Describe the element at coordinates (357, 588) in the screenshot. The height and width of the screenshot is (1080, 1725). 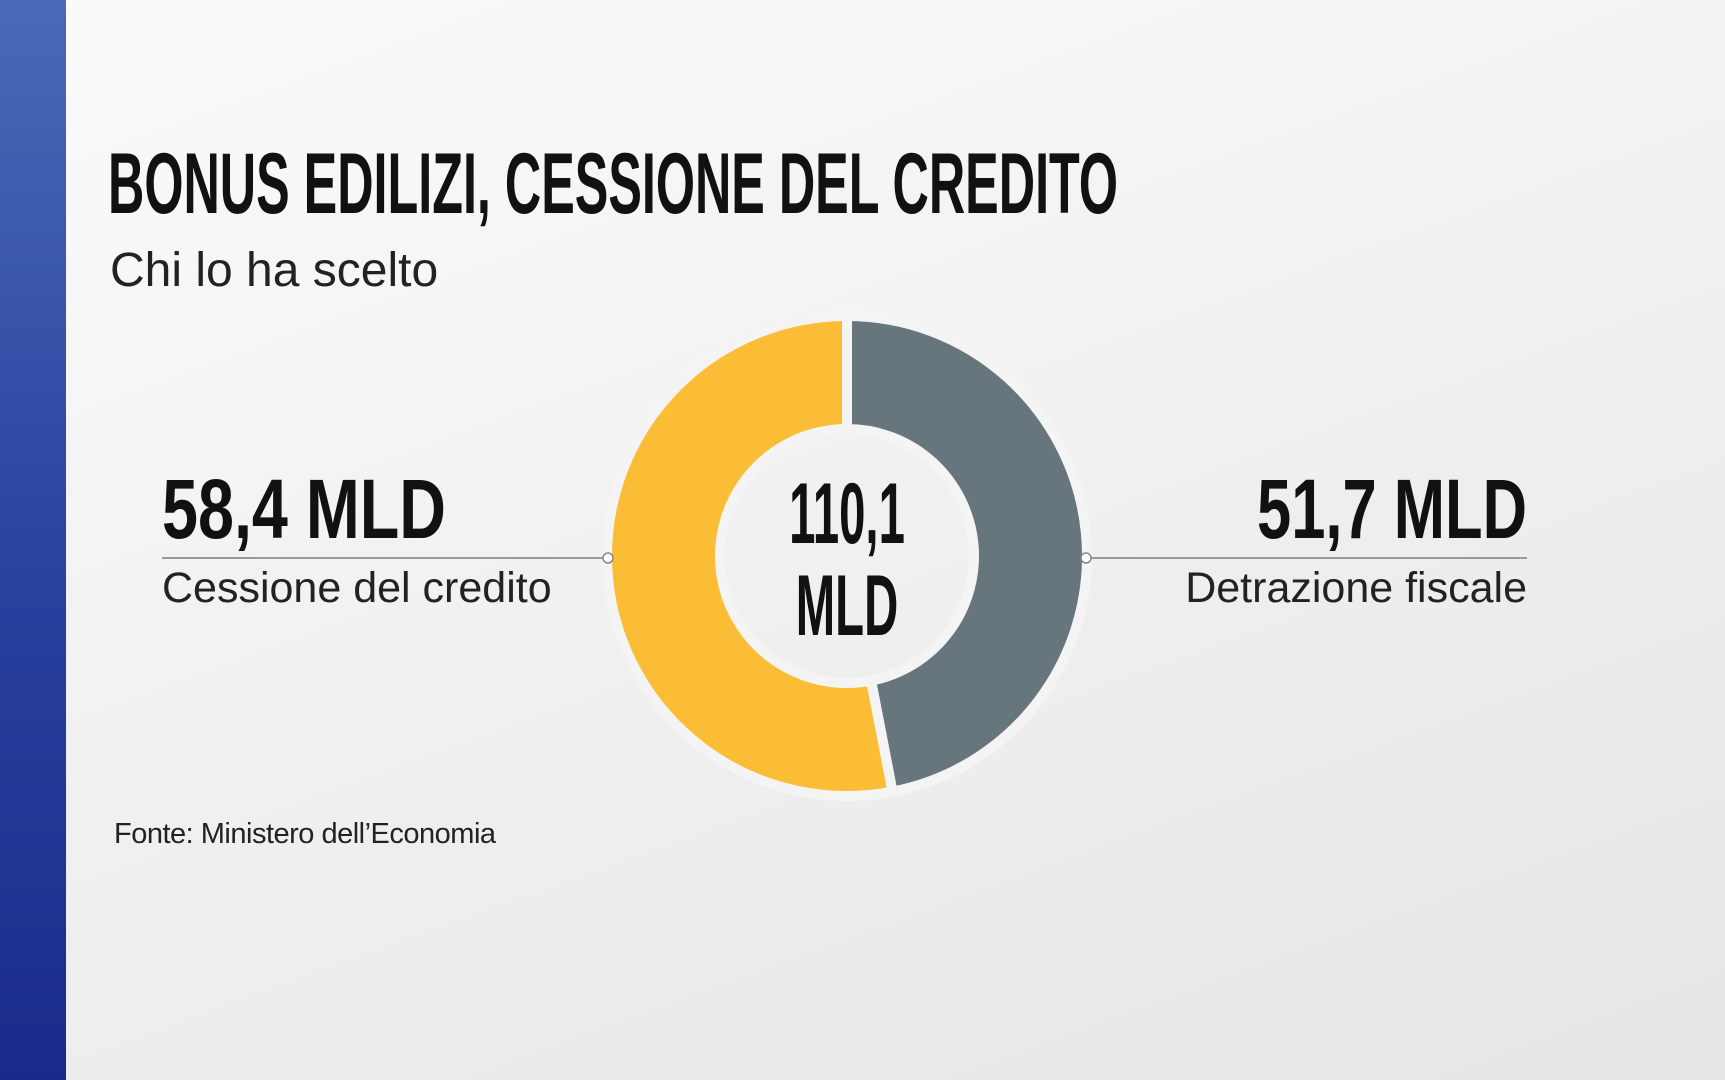
I see `legend-label: Cessione del credito` at that location.